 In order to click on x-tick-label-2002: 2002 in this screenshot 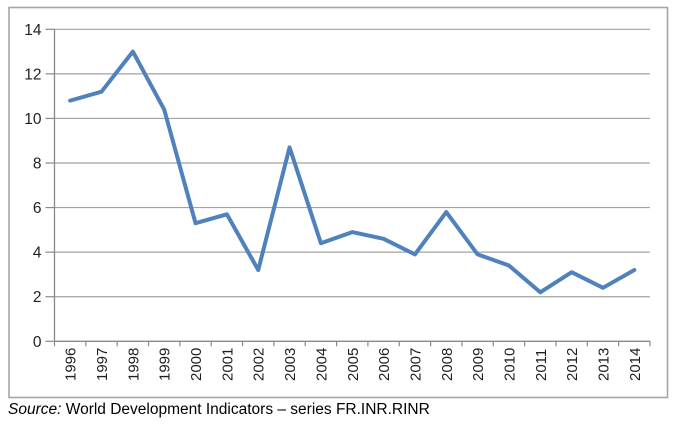, I will do `click(259, 364)`.